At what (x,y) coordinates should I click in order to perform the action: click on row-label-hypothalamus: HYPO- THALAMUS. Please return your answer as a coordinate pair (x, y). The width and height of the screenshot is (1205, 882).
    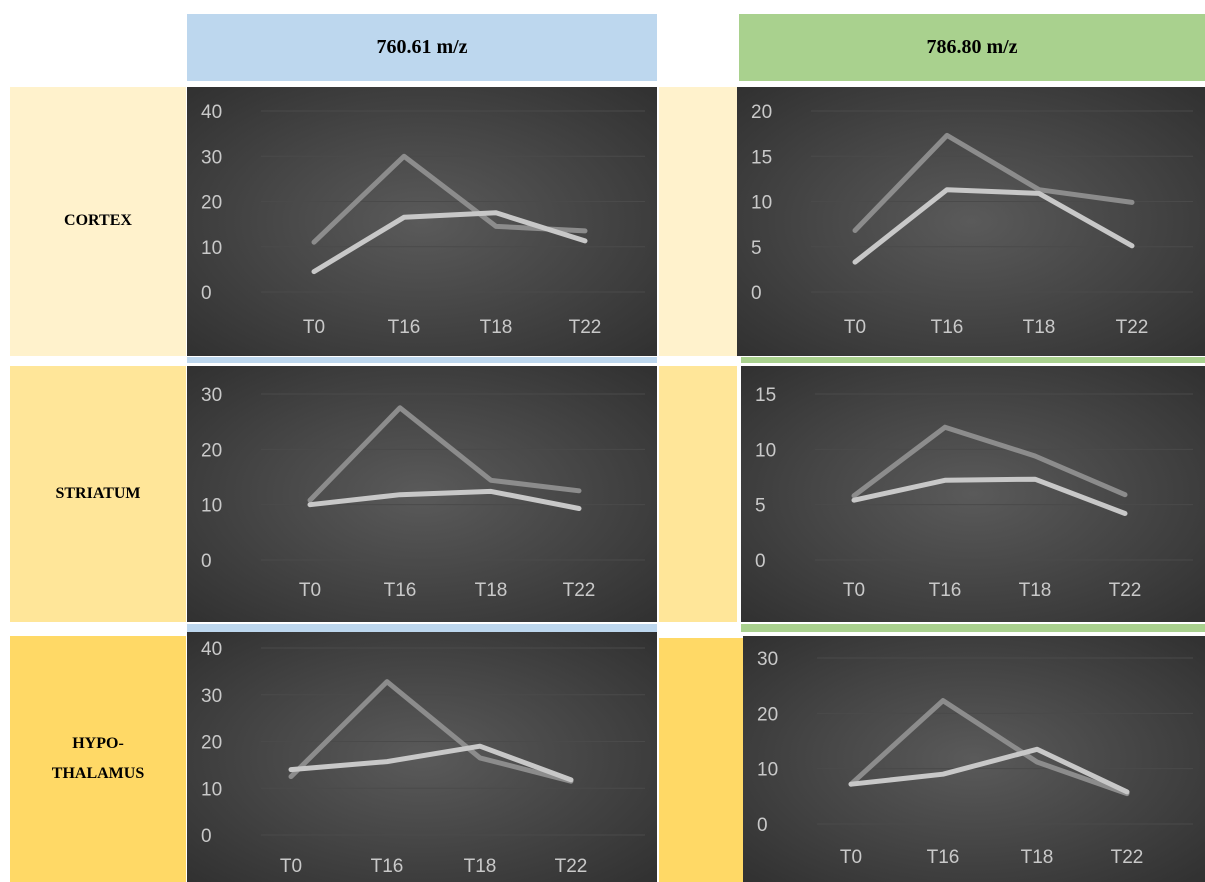
    Looking at the image, I should click on (98, 759).